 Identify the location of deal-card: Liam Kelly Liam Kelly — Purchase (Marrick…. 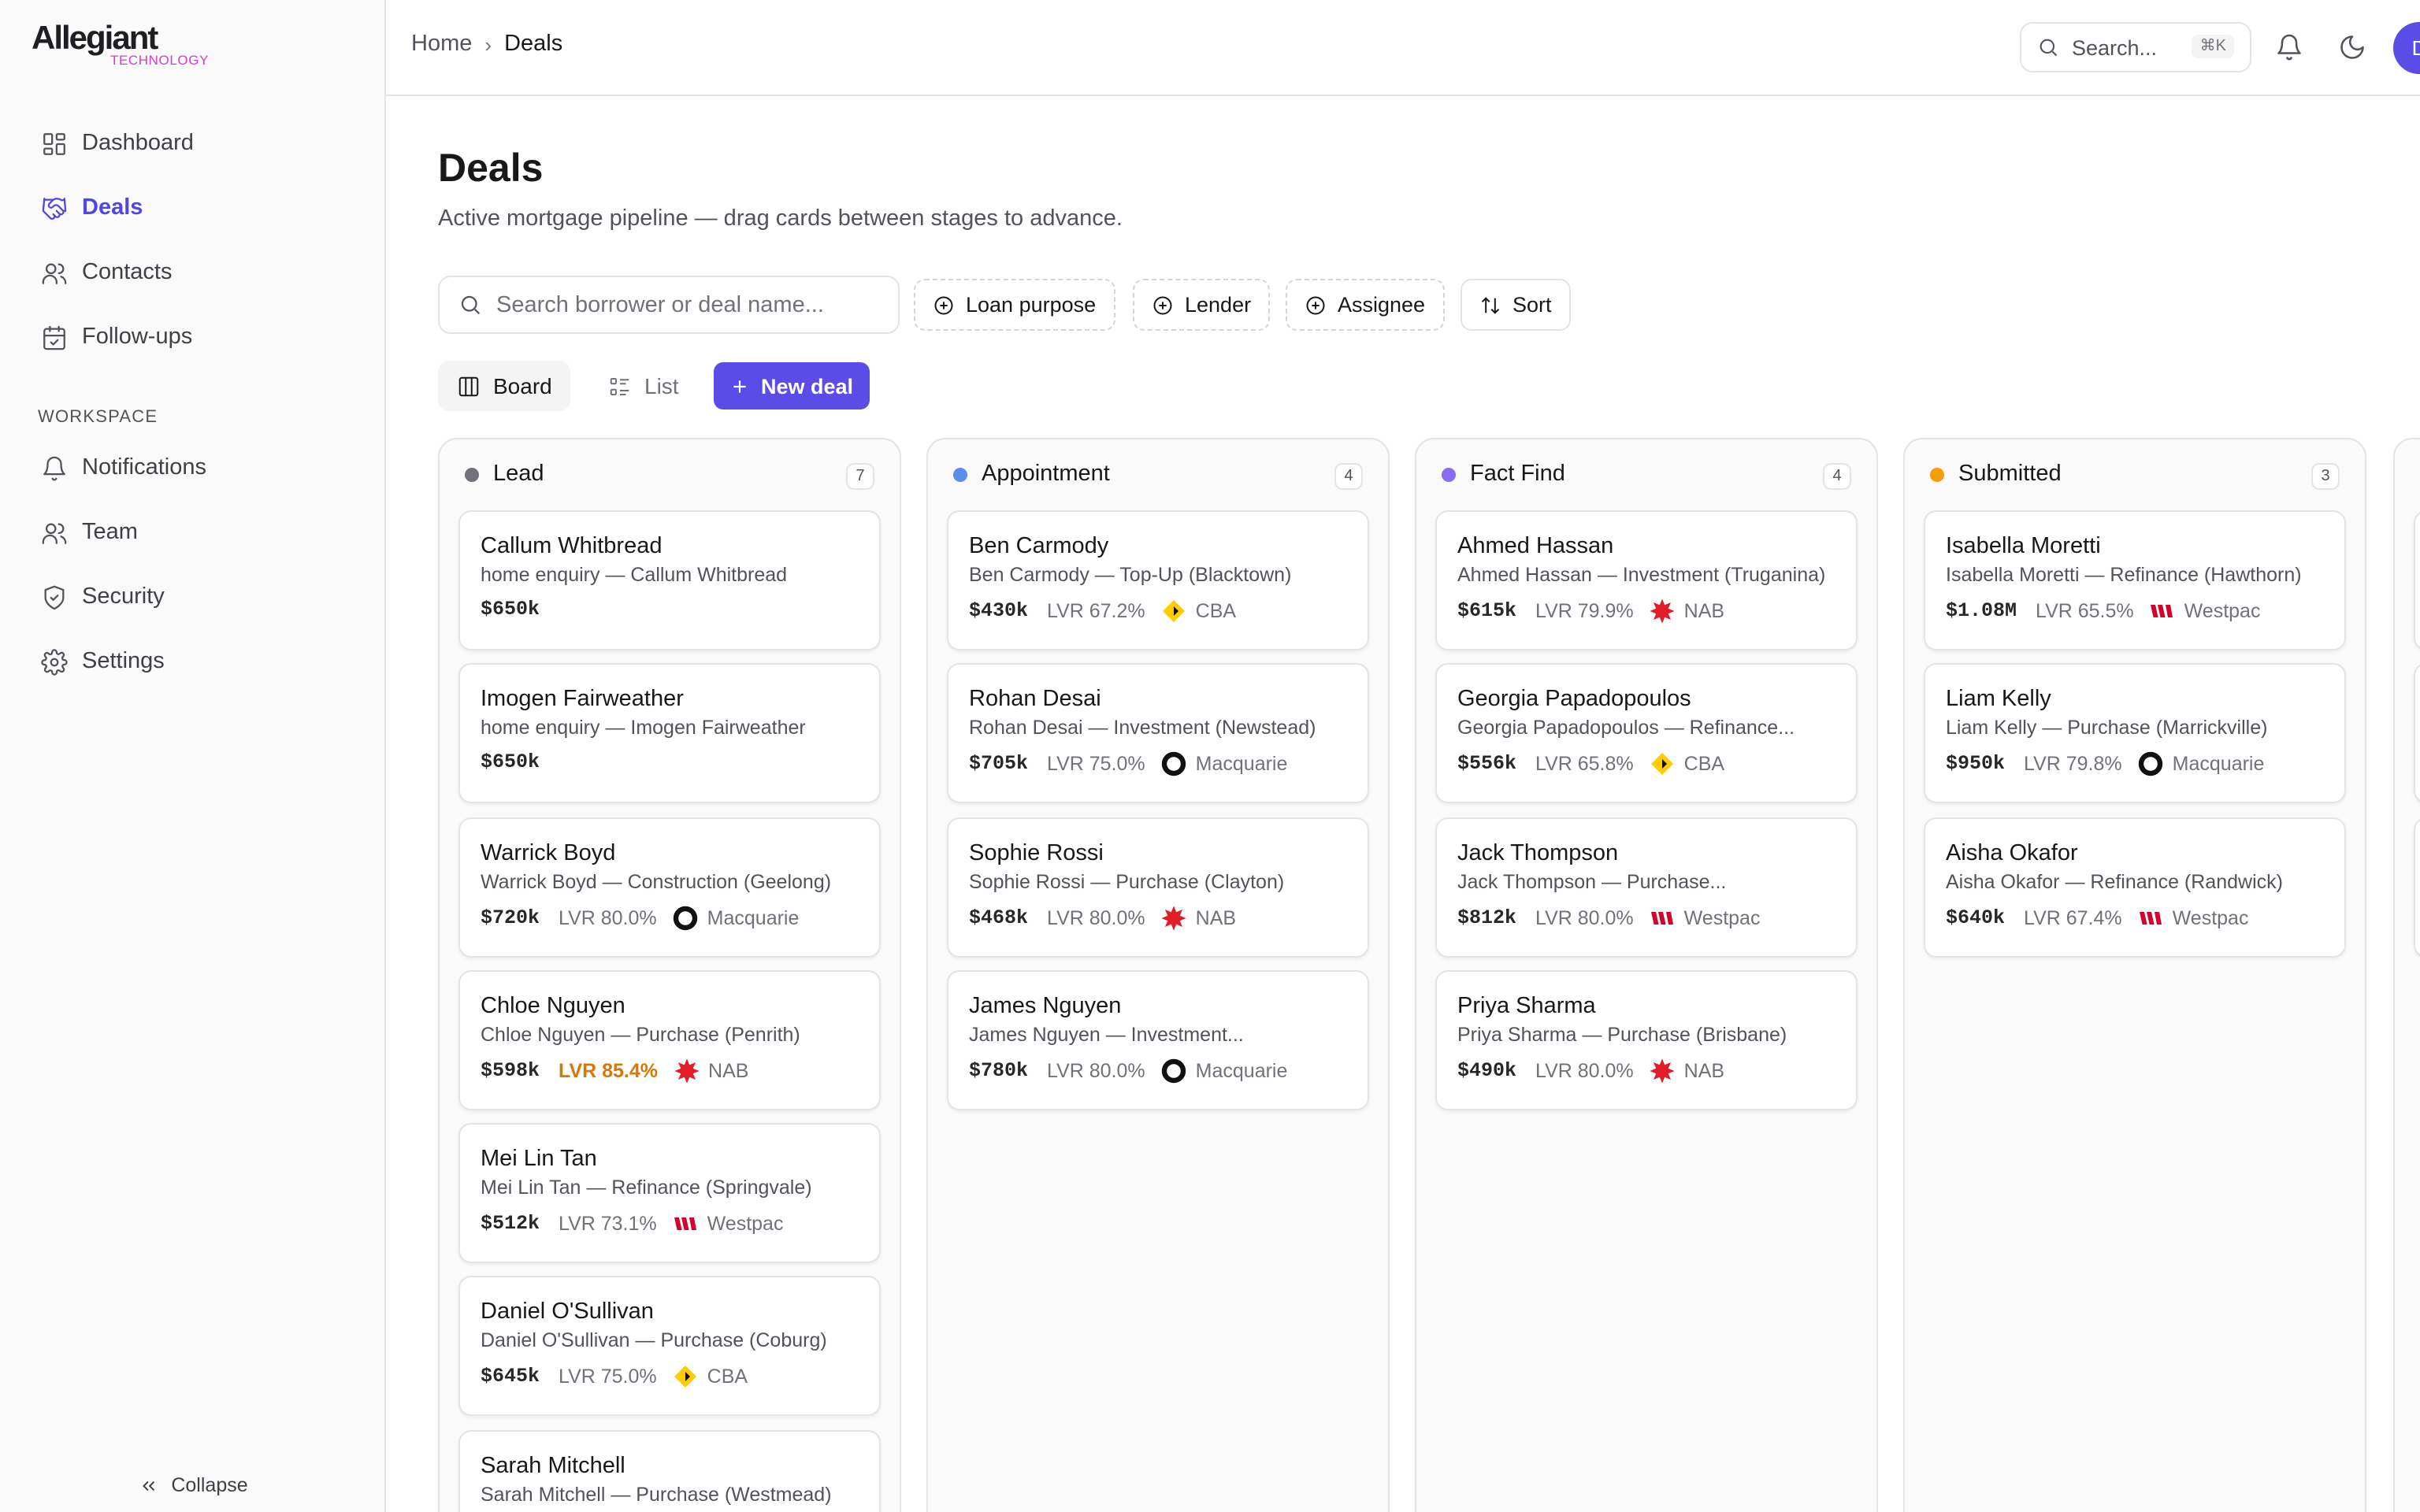
(2135, 733).